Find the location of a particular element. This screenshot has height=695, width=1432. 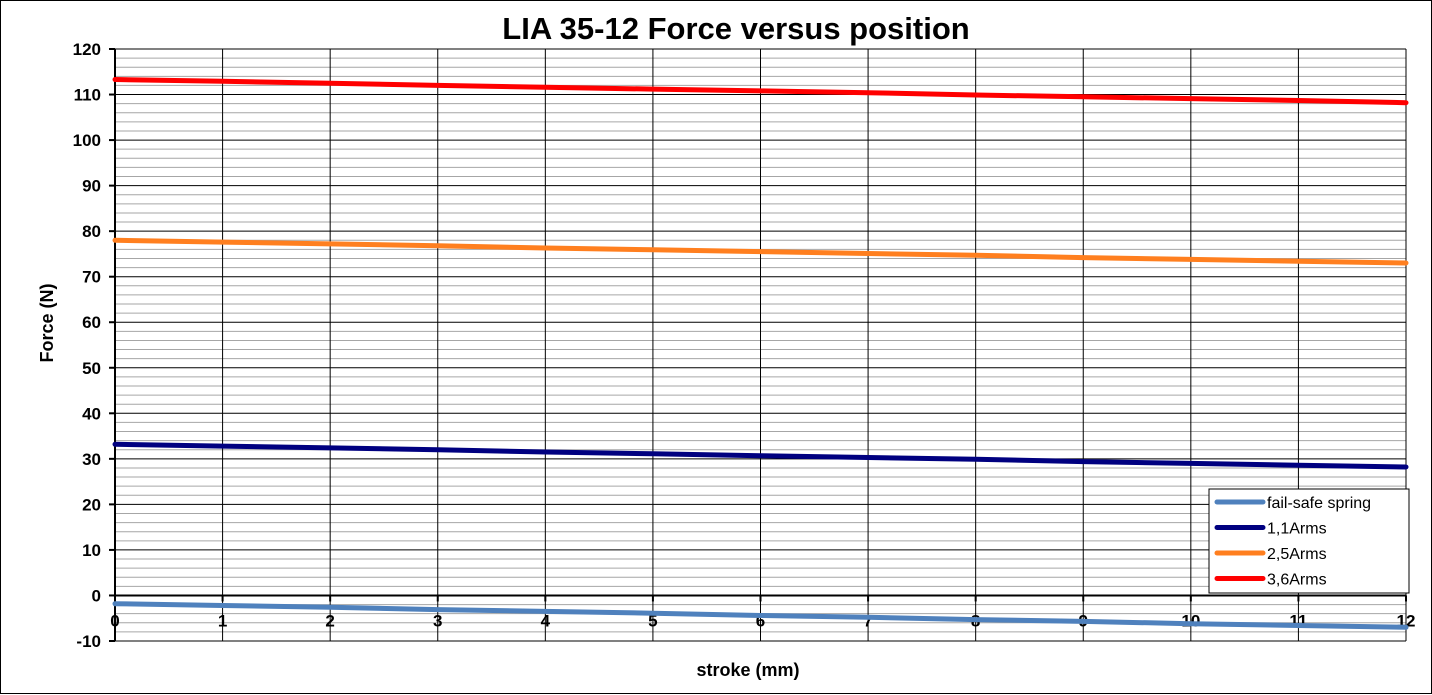

x-tick-label: 1 is located at coordinates (222, 620).